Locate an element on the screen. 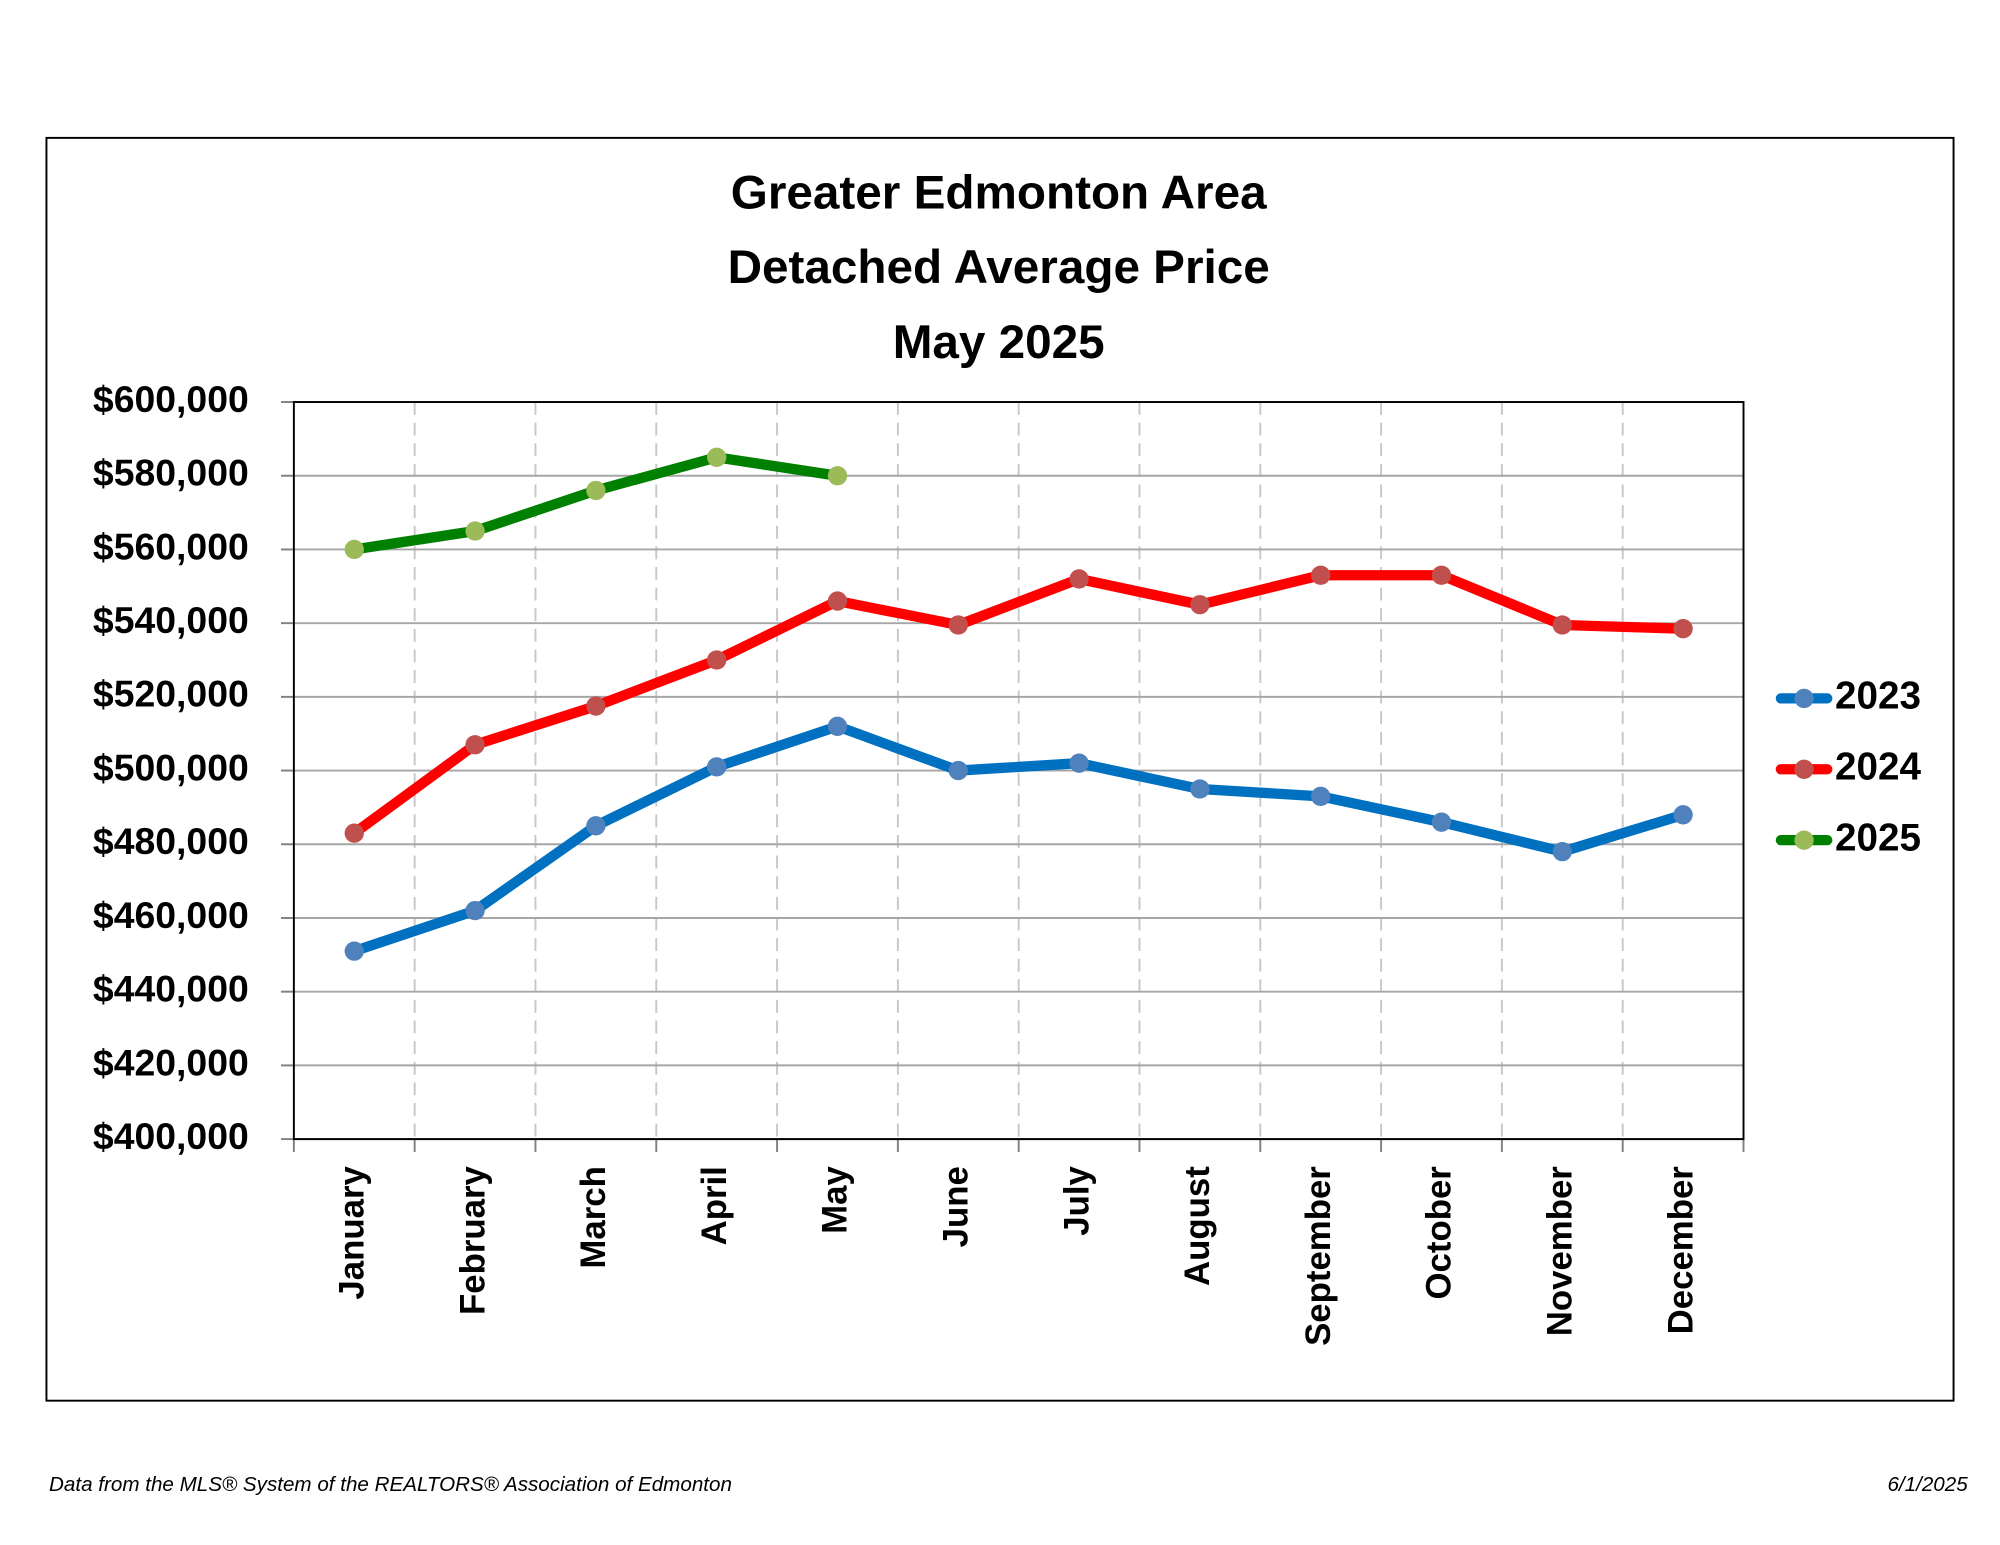  legend-label: 2023 is located at coordinates (1878, 696).